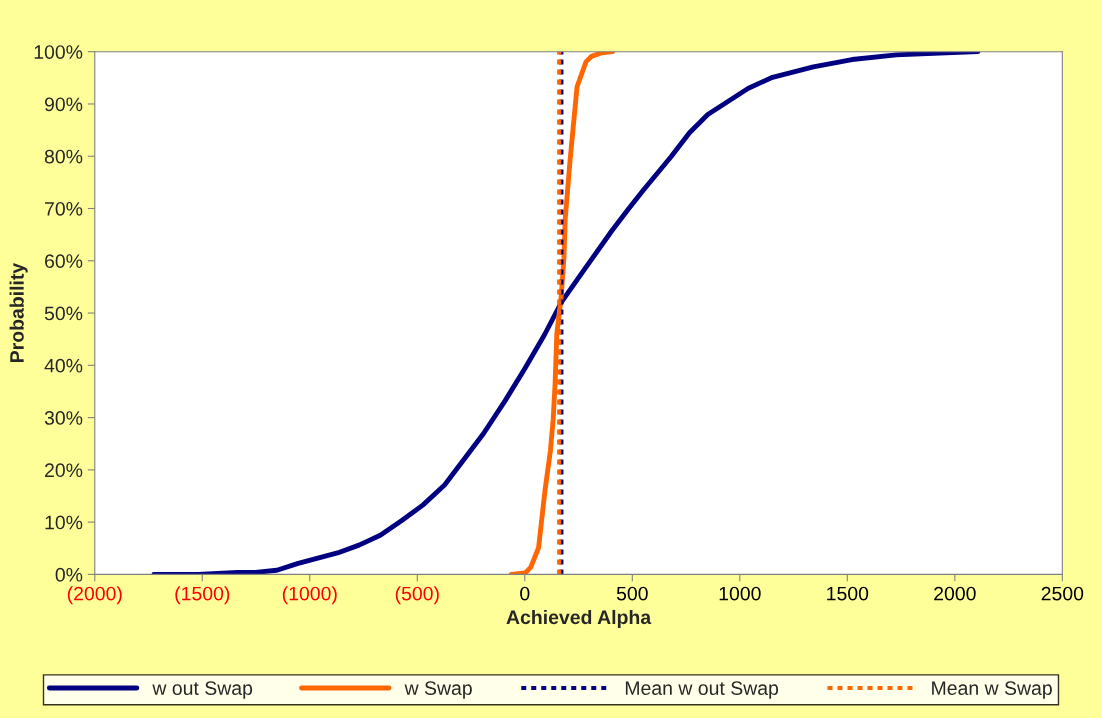 The image size is (1102, 718). Describe the element at coordinates (562, 313) in the screenshot. I see `line-series` at that location.